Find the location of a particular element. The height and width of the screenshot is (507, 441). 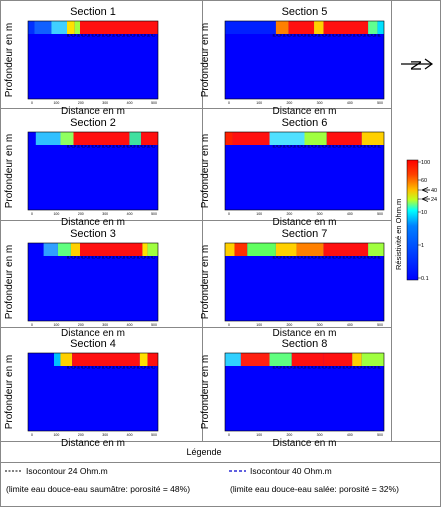

legend-title: Légende is located at coordinates (203, 452).